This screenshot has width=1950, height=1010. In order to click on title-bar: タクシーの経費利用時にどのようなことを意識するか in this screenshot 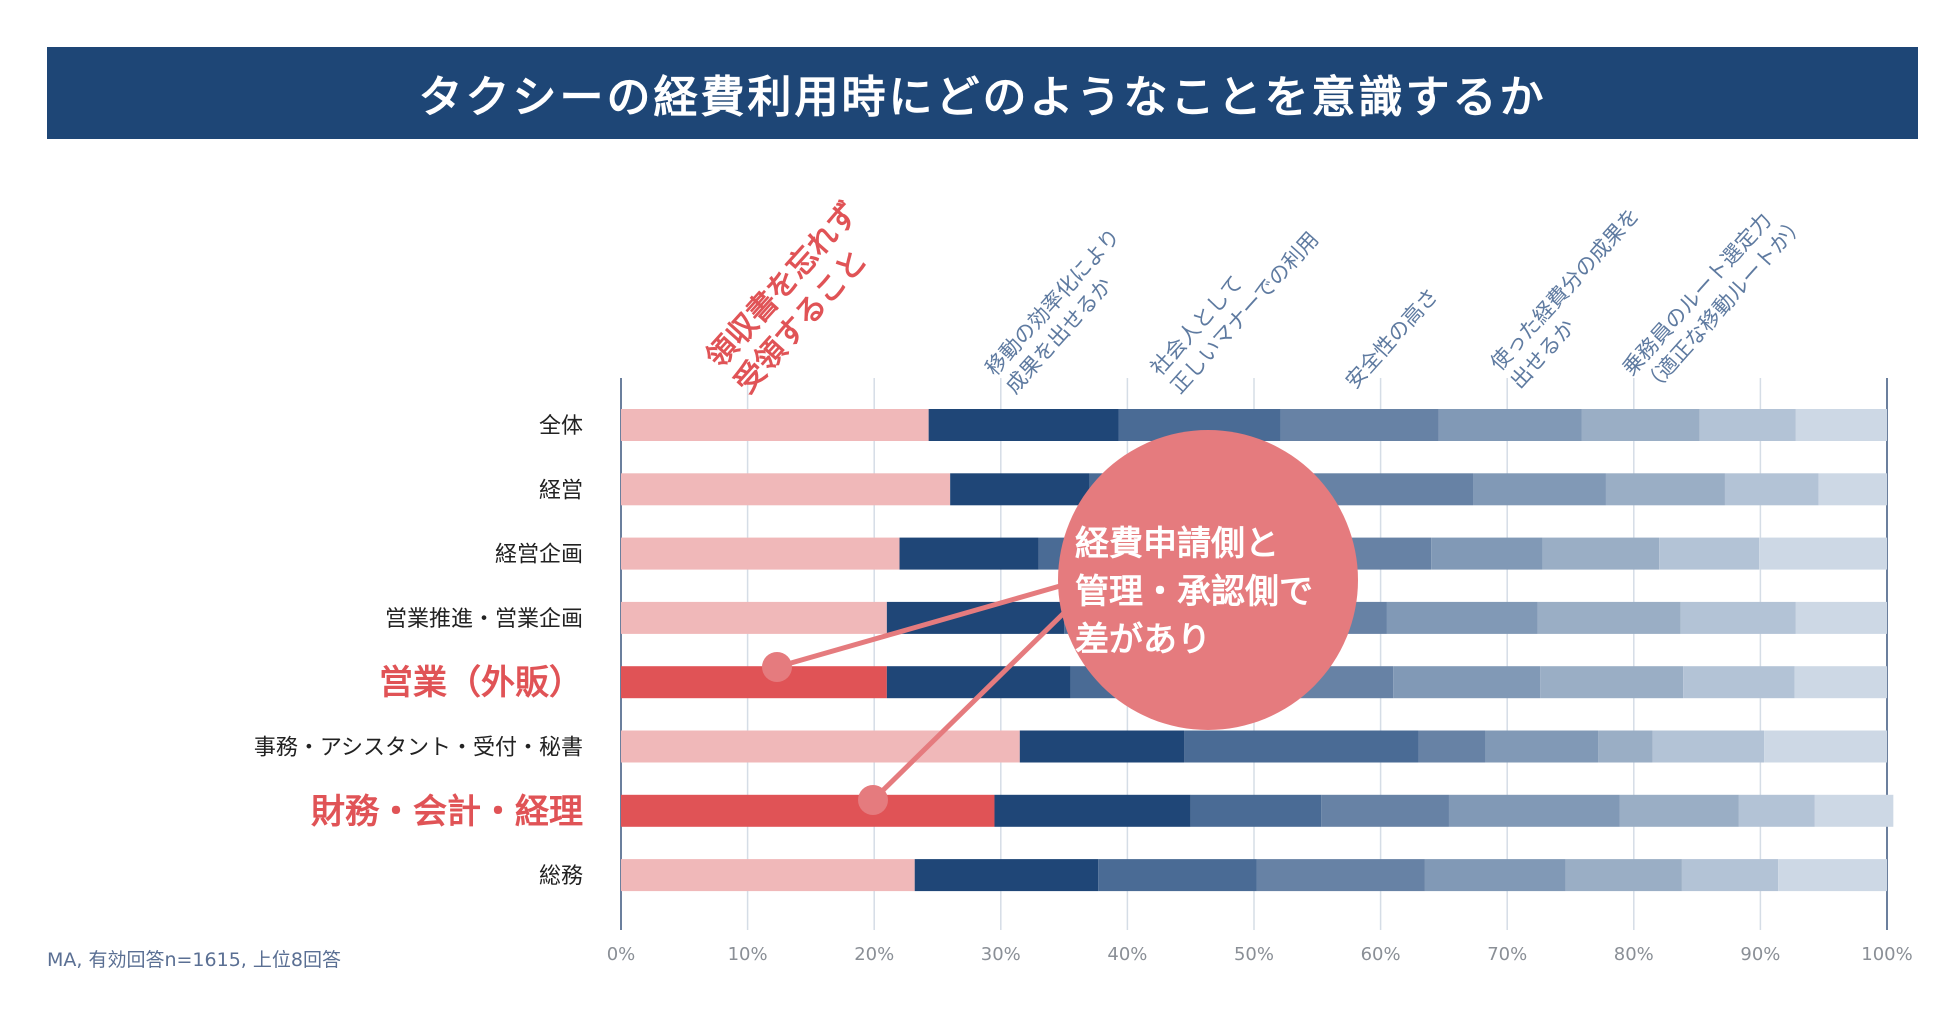, I will do `click(982, 93)`.